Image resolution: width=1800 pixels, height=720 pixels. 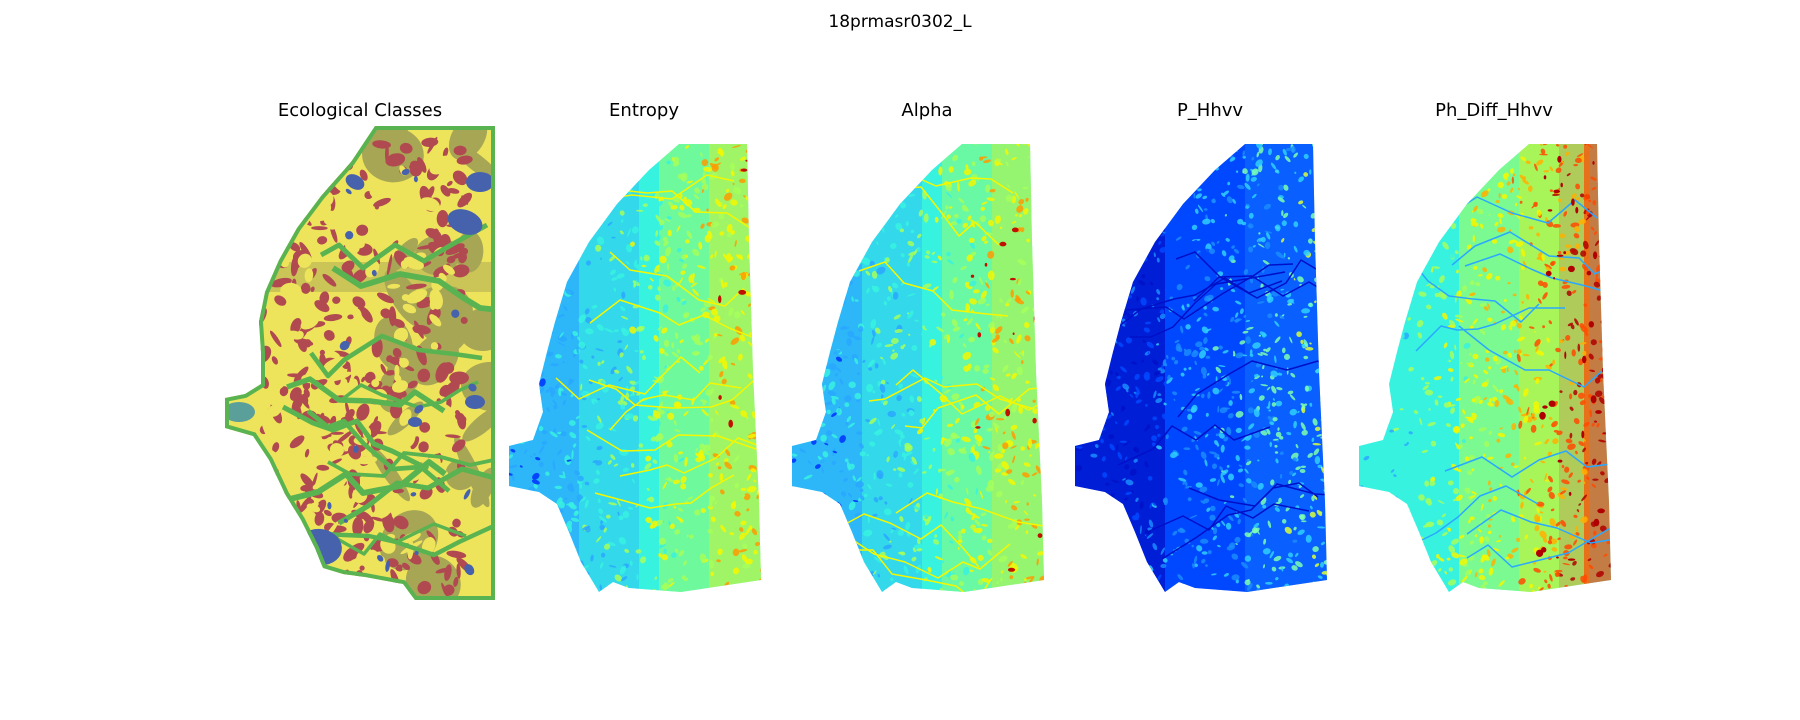 I want to click on ph-diff-hhvv-map, so click(x=1485, y=368).